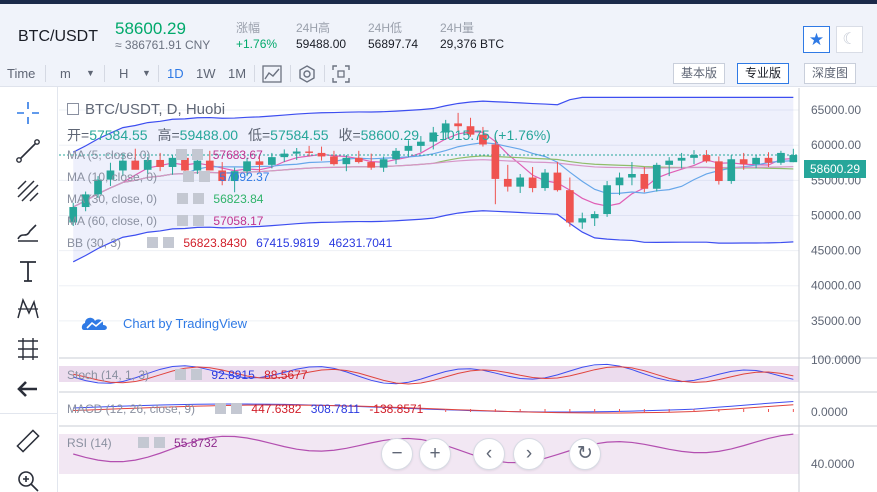 The height and width of the screenshot is (492, 877). What do you see at coordinates (276, 409) in the screenshot?
I see `indicator-value: 447.6382` at bounding box center [276, 409].